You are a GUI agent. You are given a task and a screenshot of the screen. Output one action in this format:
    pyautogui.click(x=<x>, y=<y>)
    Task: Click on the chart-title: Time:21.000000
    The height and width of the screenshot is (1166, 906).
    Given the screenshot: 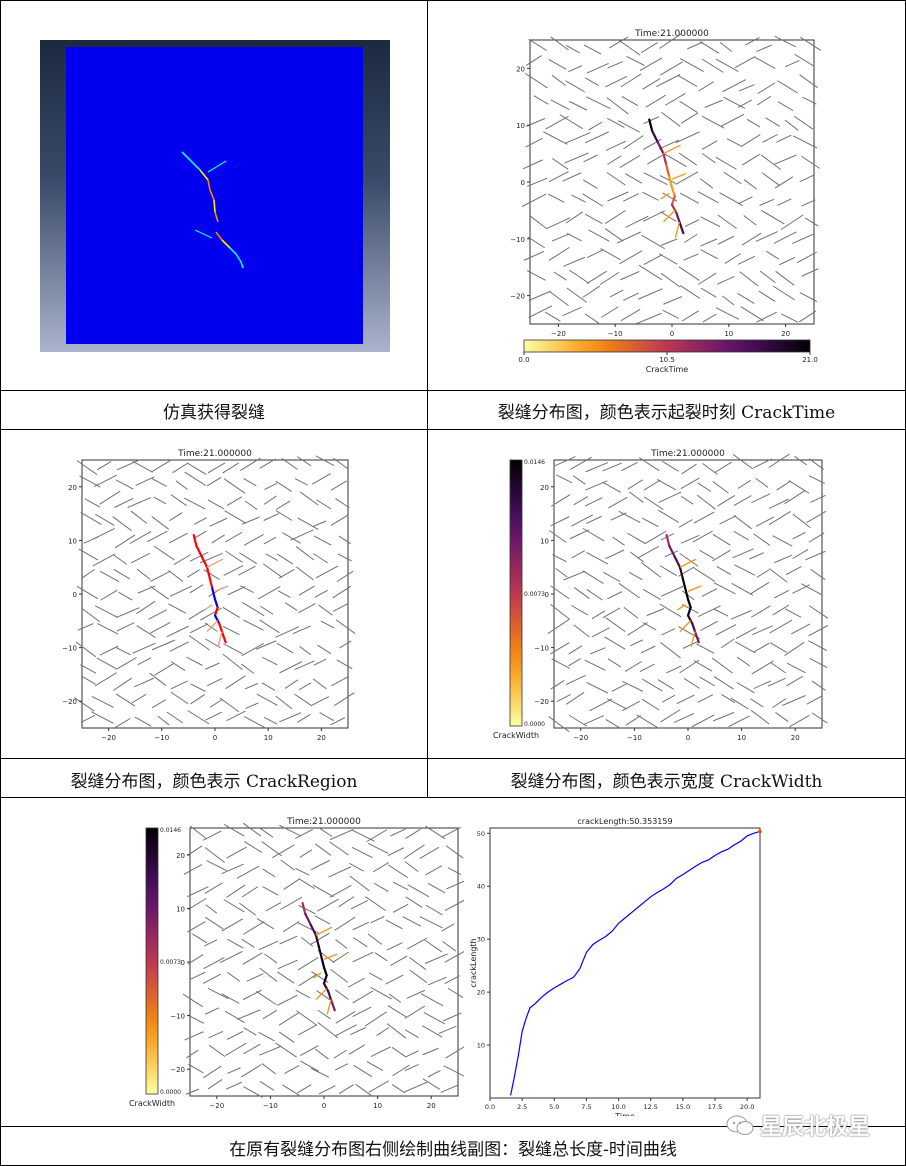 What is the action you would take?
    pyautogui.click(x=687, y=454)
    